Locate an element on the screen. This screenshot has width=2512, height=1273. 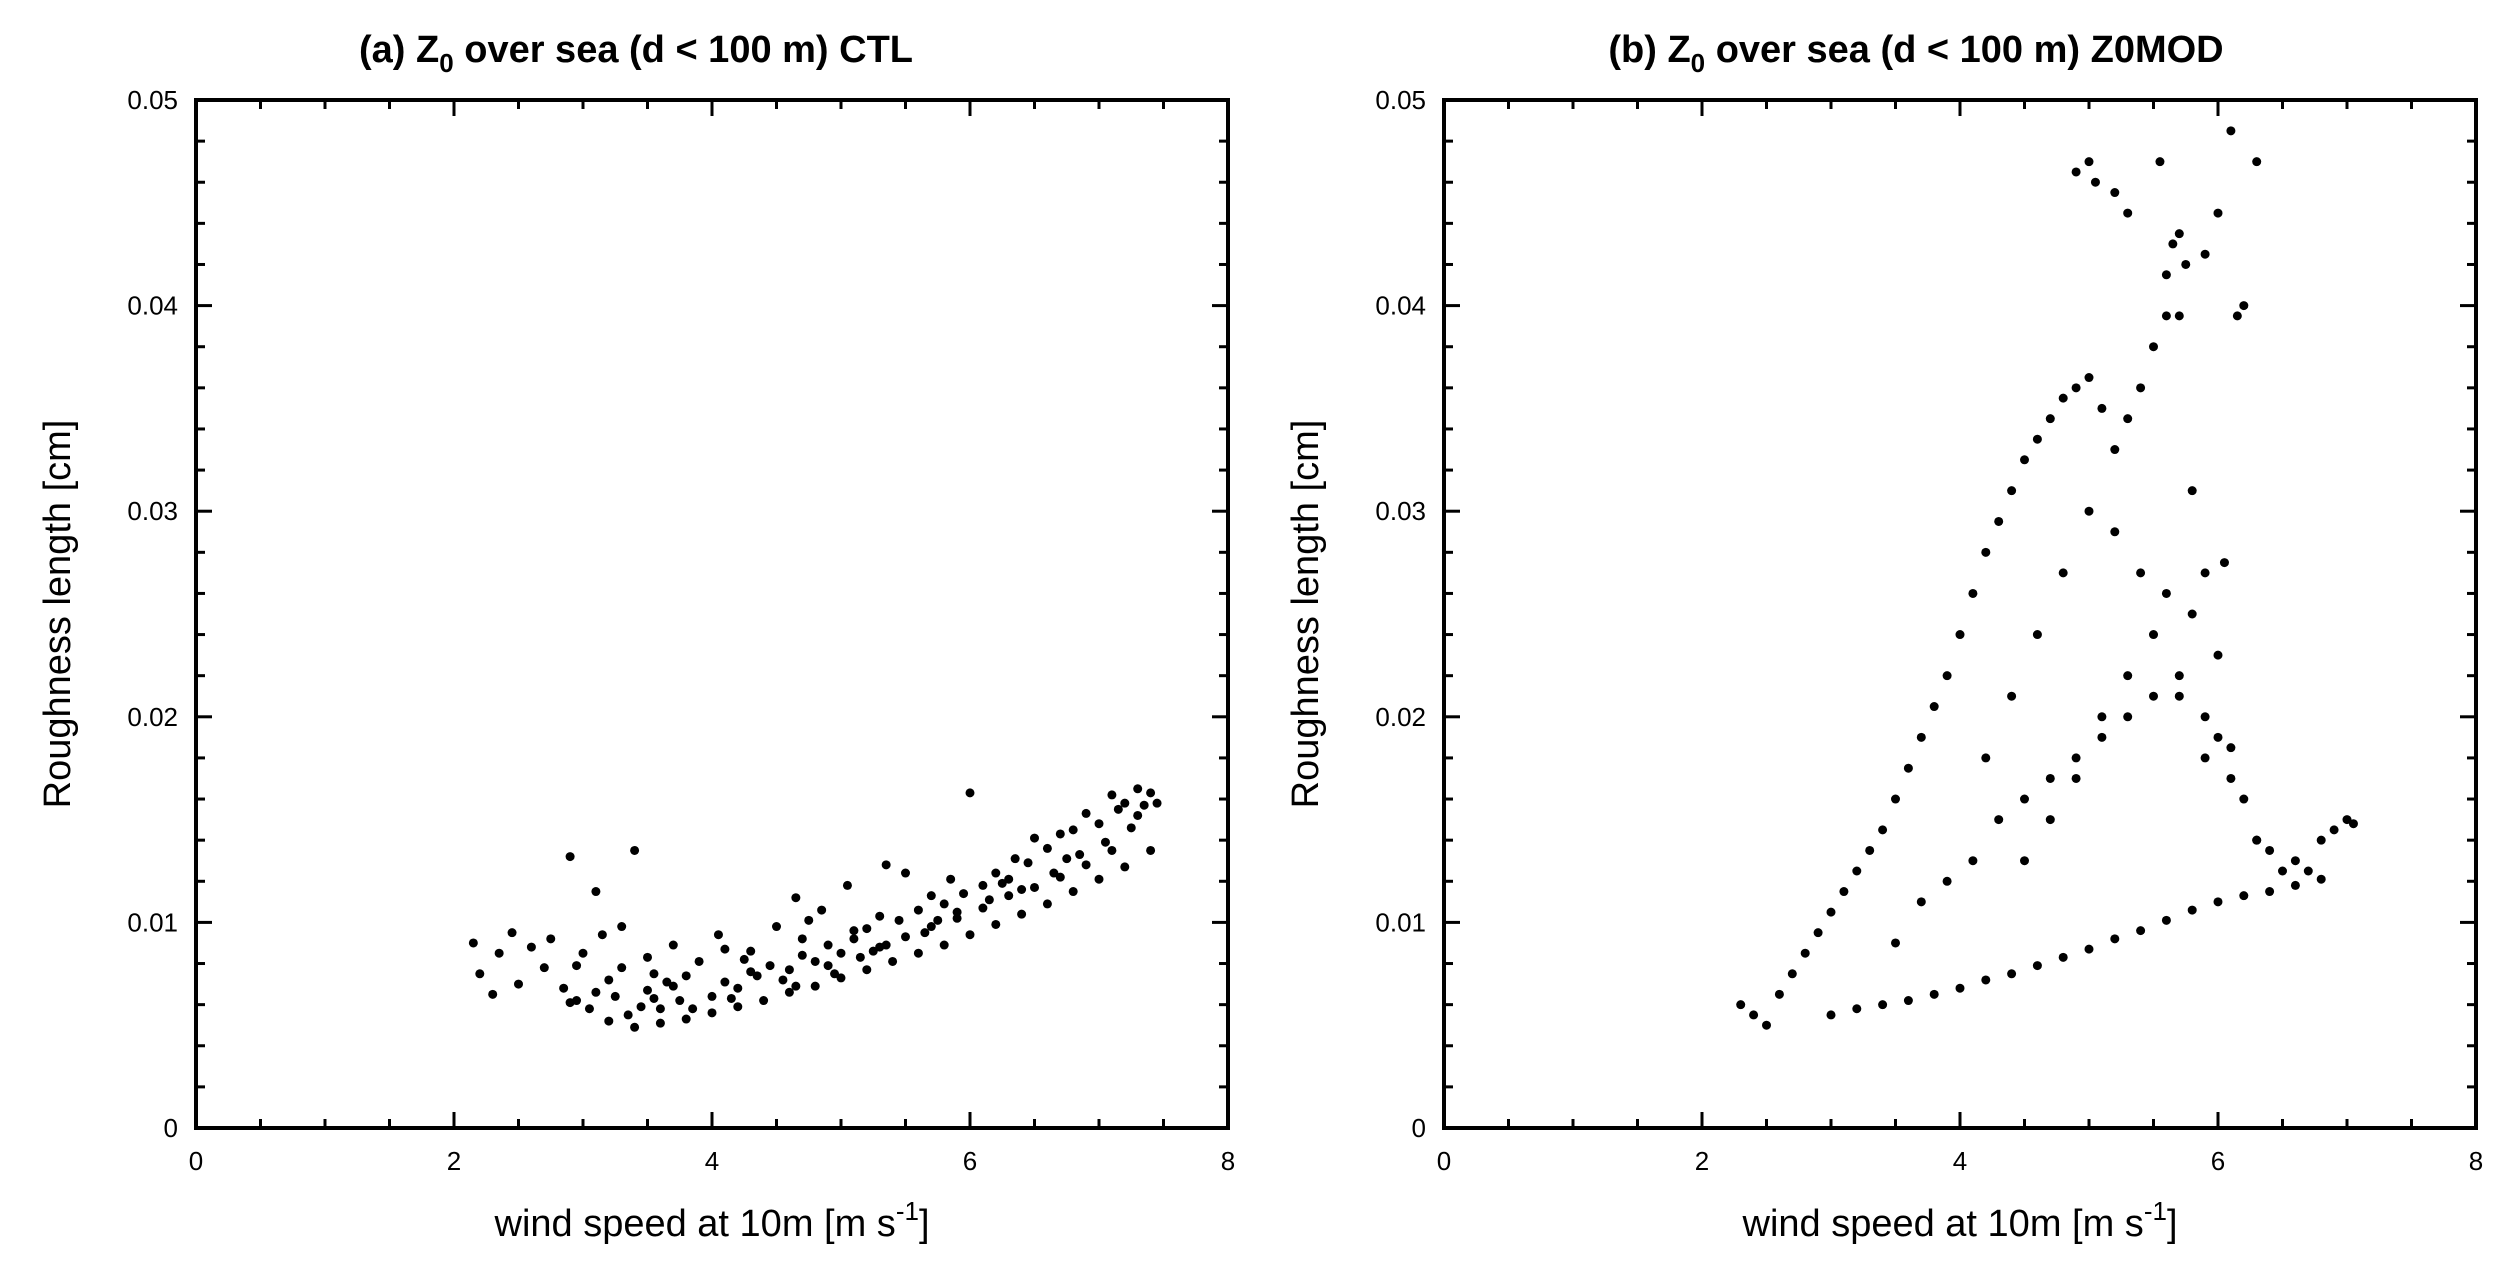
panel-b-x-tick-label: 8 is located at coordinates (2476, 1161).